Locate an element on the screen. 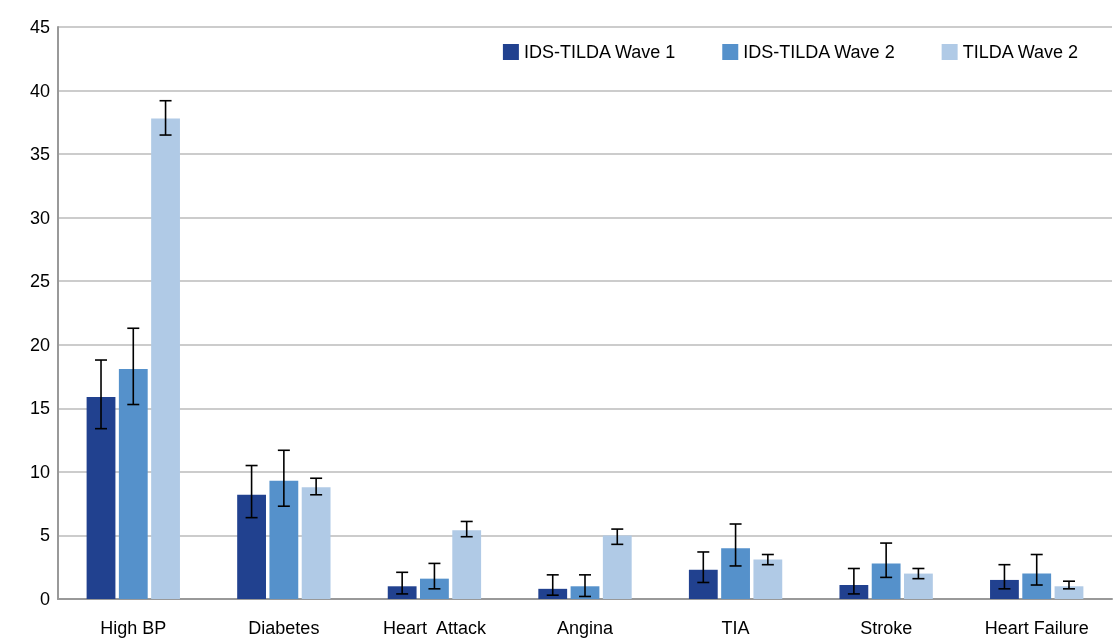  x-tick-label: TIA is located at coordinates (735, 628).